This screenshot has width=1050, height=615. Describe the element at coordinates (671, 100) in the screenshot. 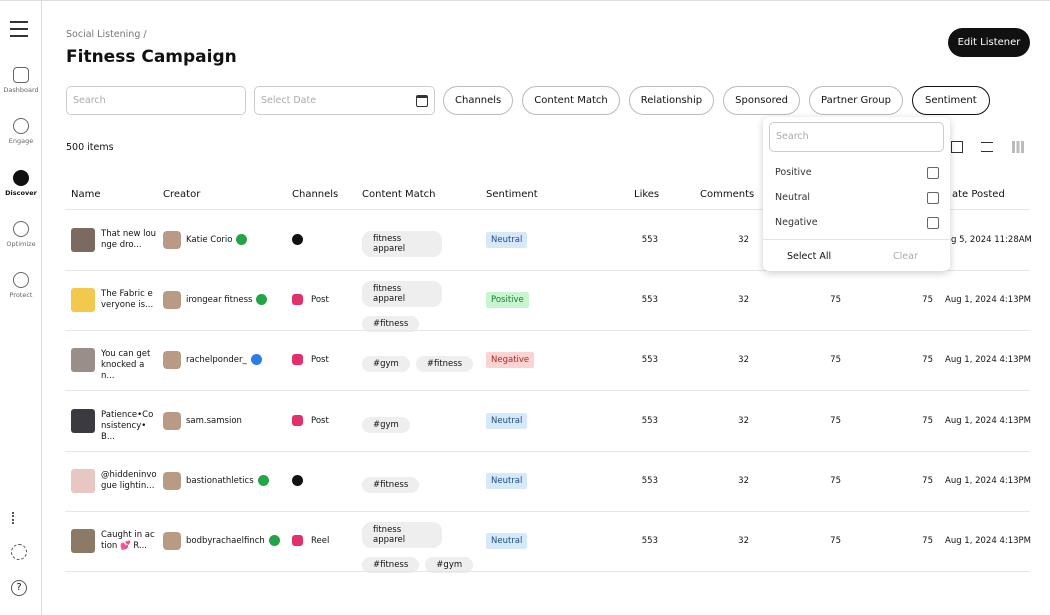

I see `filter-chip: Relationship` at that location.